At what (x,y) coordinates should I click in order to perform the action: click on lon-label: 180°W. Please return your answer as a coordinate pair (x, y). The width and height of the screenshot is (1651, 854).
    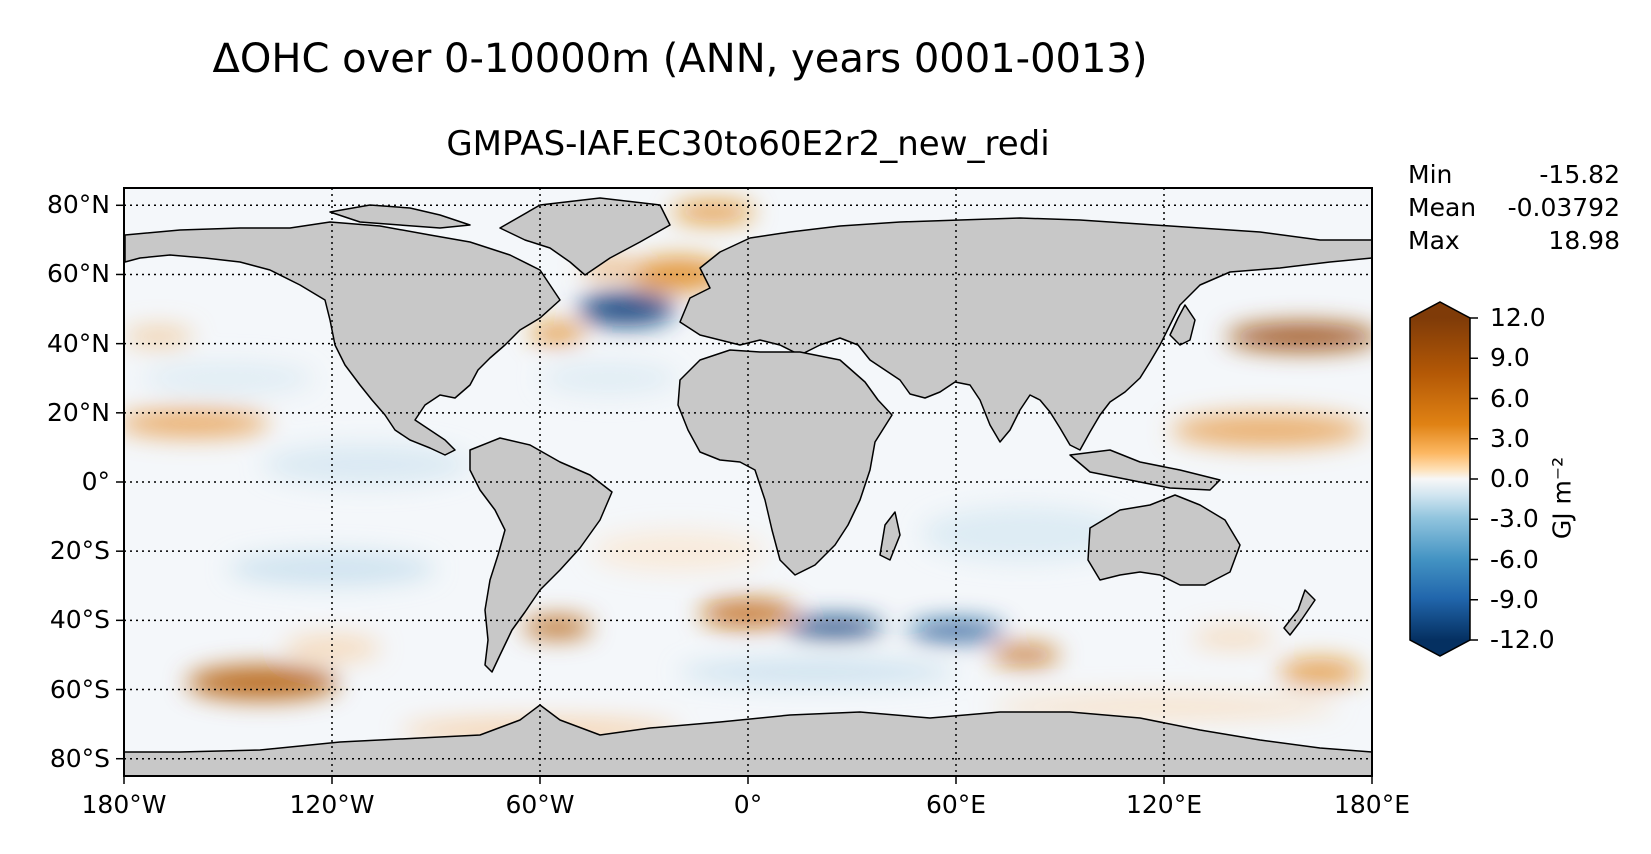
    Looking at the image, I should click on (124, 804).